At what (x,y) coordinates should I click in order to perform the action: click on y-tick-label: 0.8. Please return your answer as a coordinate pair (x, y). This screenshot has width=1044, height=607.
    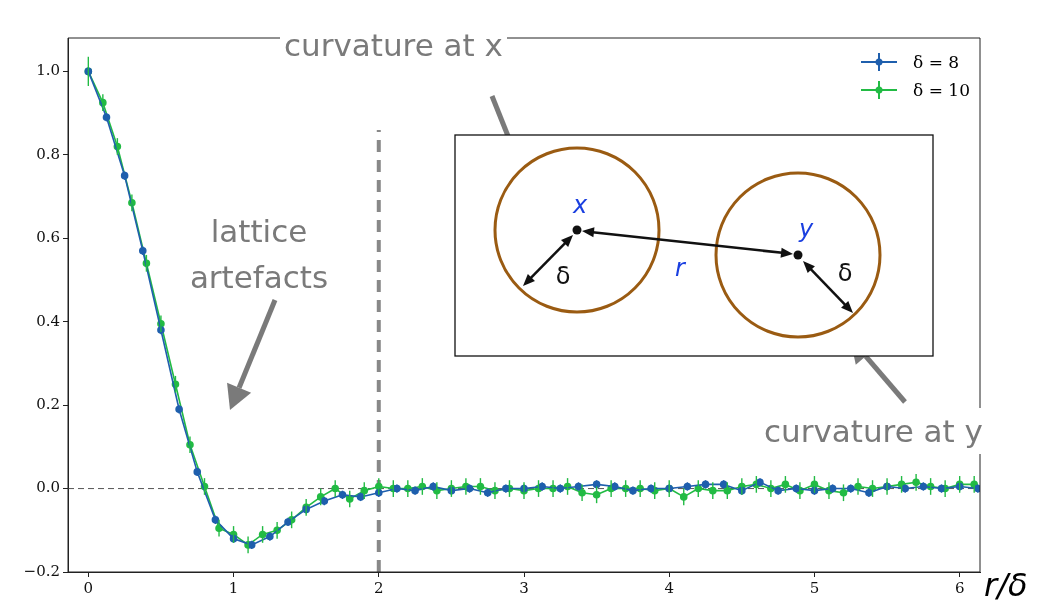
    Looking at the image, I should click on (48, 153).